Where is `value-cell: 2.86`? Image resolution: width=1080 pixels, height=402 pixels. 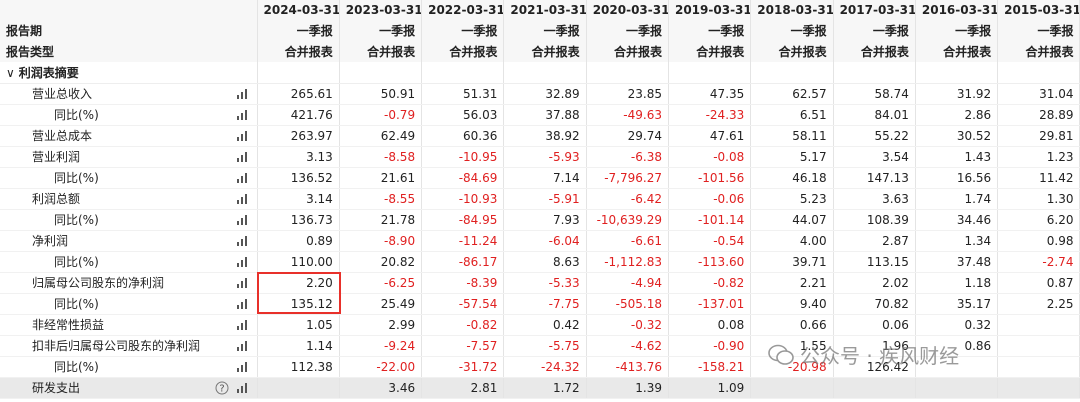 value-cell: 2.86 is located at coordinates (957, 115).